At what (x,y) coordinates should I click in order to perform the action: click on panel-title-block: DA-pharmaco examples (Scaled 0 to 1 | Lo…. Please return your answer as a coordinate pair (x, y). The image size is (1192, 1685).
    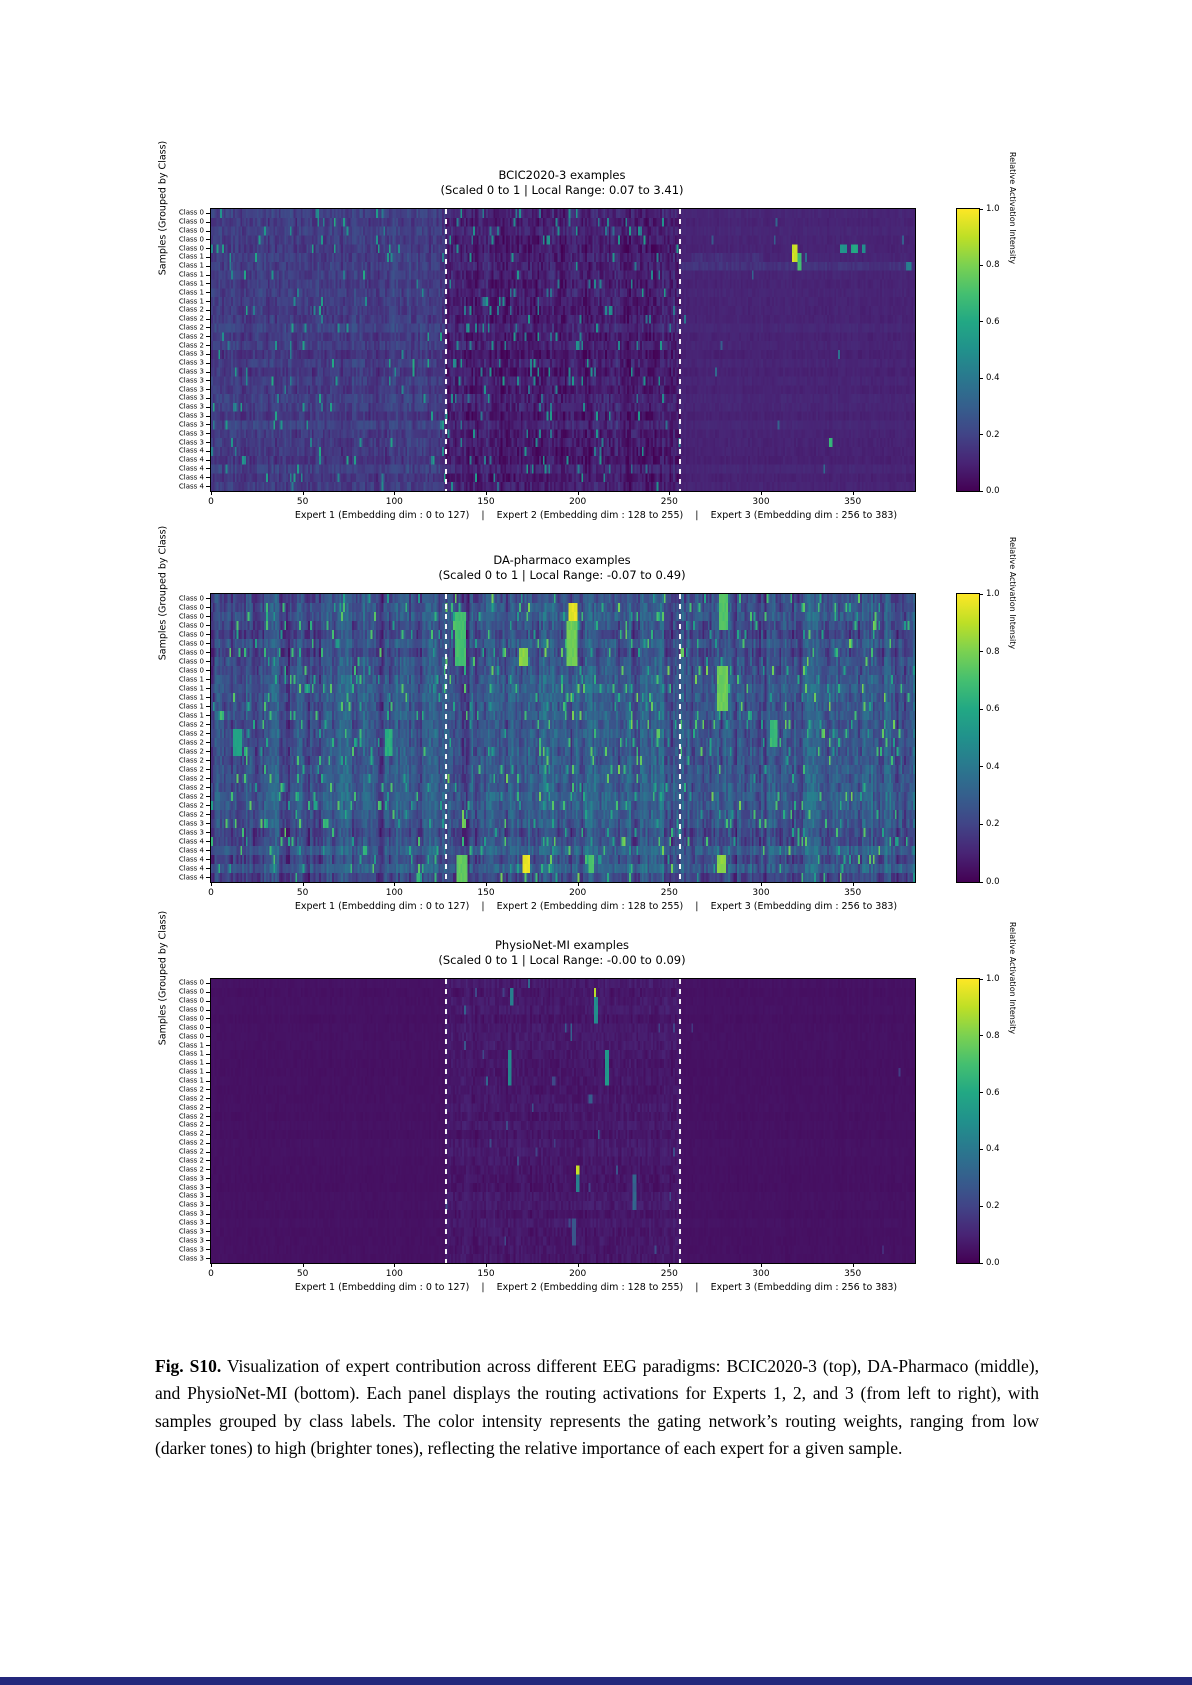
    Looking at the image, I should click on (562, 568).